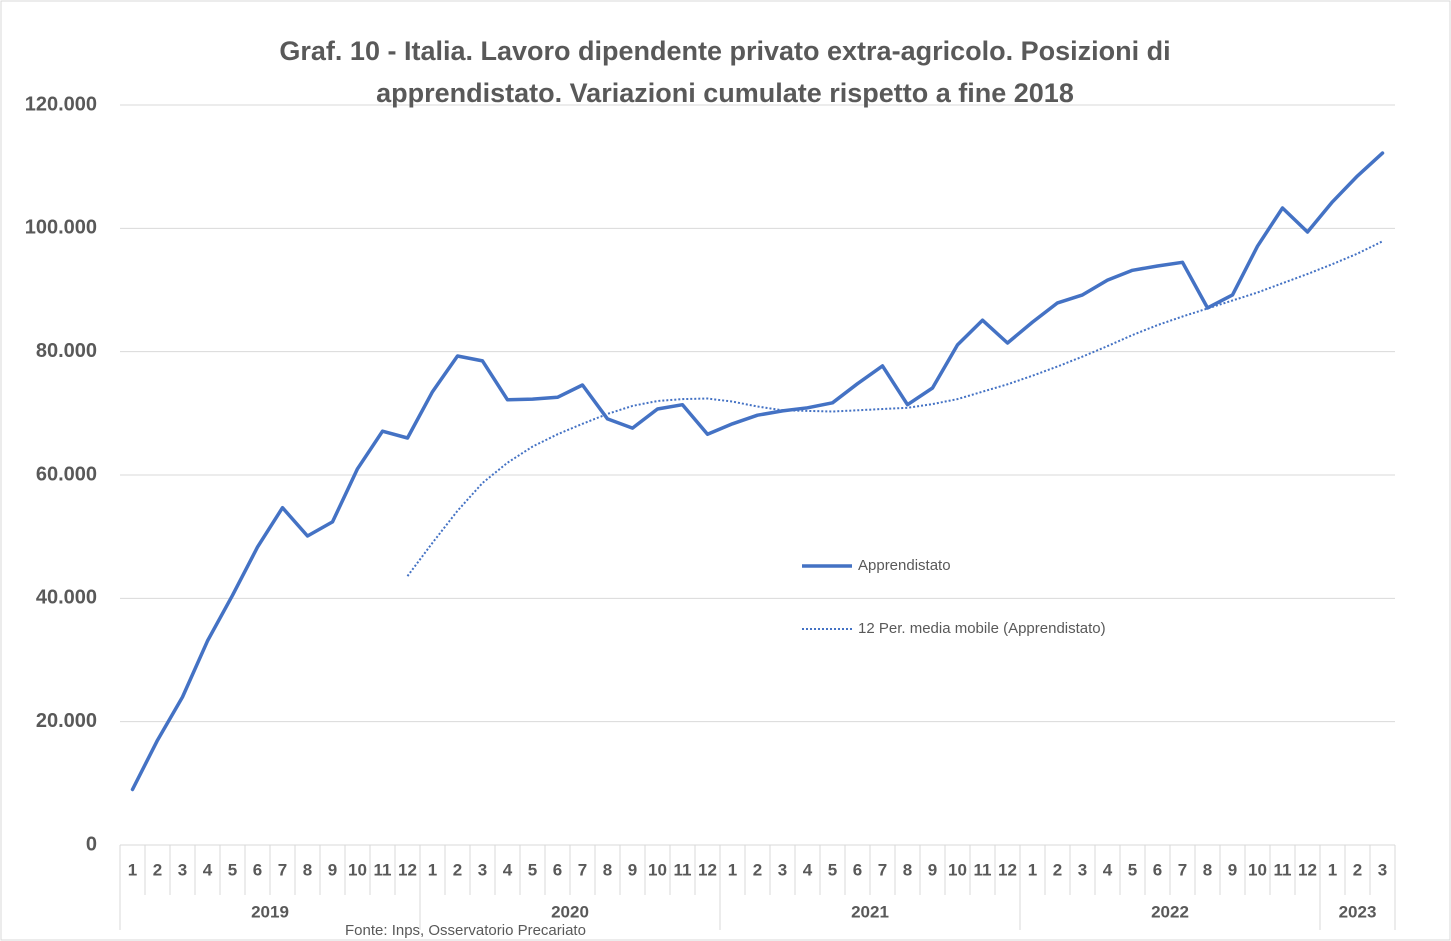 Image resolution: width=1451 pixels, height=941 pixels. What do you see at coordinates (66, 721) in the screenshot?
I see `y-tick-label: 20.000` at bounding box center [66, 721].